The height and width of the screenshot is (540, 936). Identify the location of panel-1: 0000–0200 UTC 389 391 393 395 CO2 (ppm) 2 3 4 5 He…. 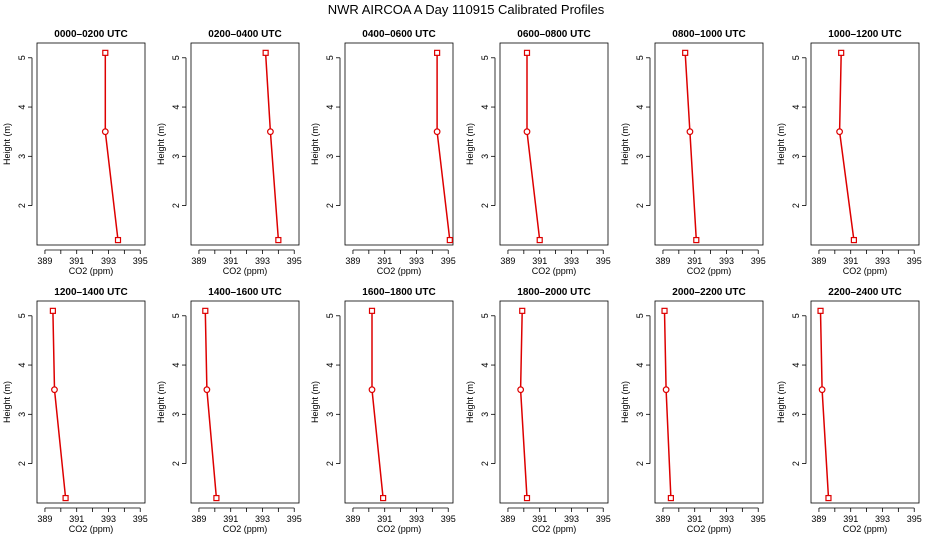
(75, 152).